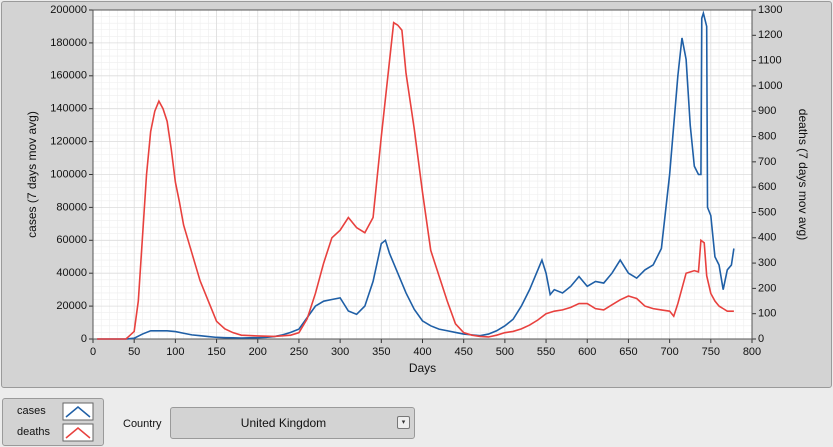 The image size is (833, 447). What do you see at coordinates (770, 86) in the screenshot?
I see `y2-tick-label: 1000` at bounding box center [770, 86].